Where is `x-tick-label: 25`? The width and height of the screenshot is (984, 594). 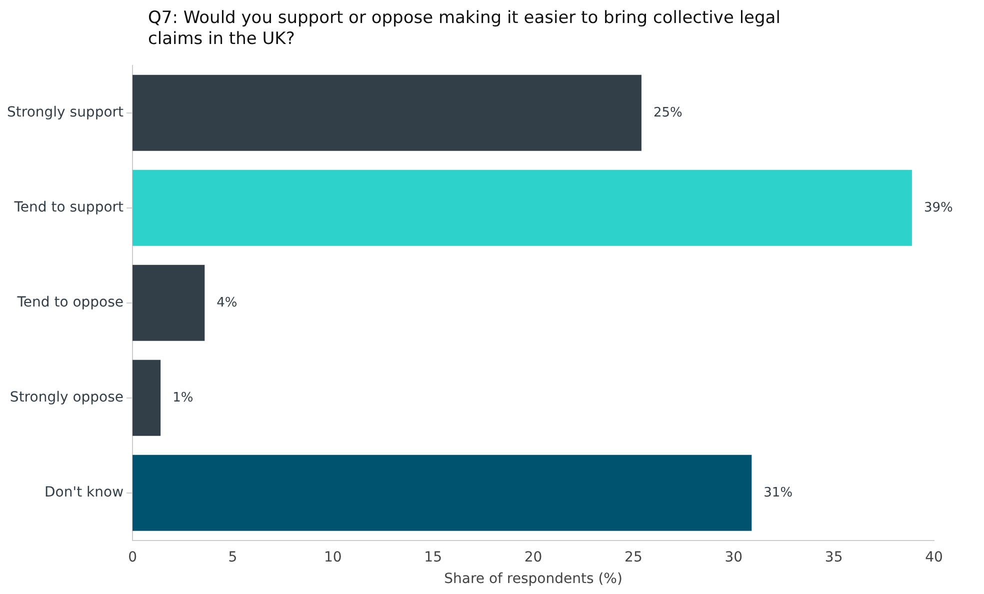 x-tick-label: 25 is located at coordinates (633, 557).